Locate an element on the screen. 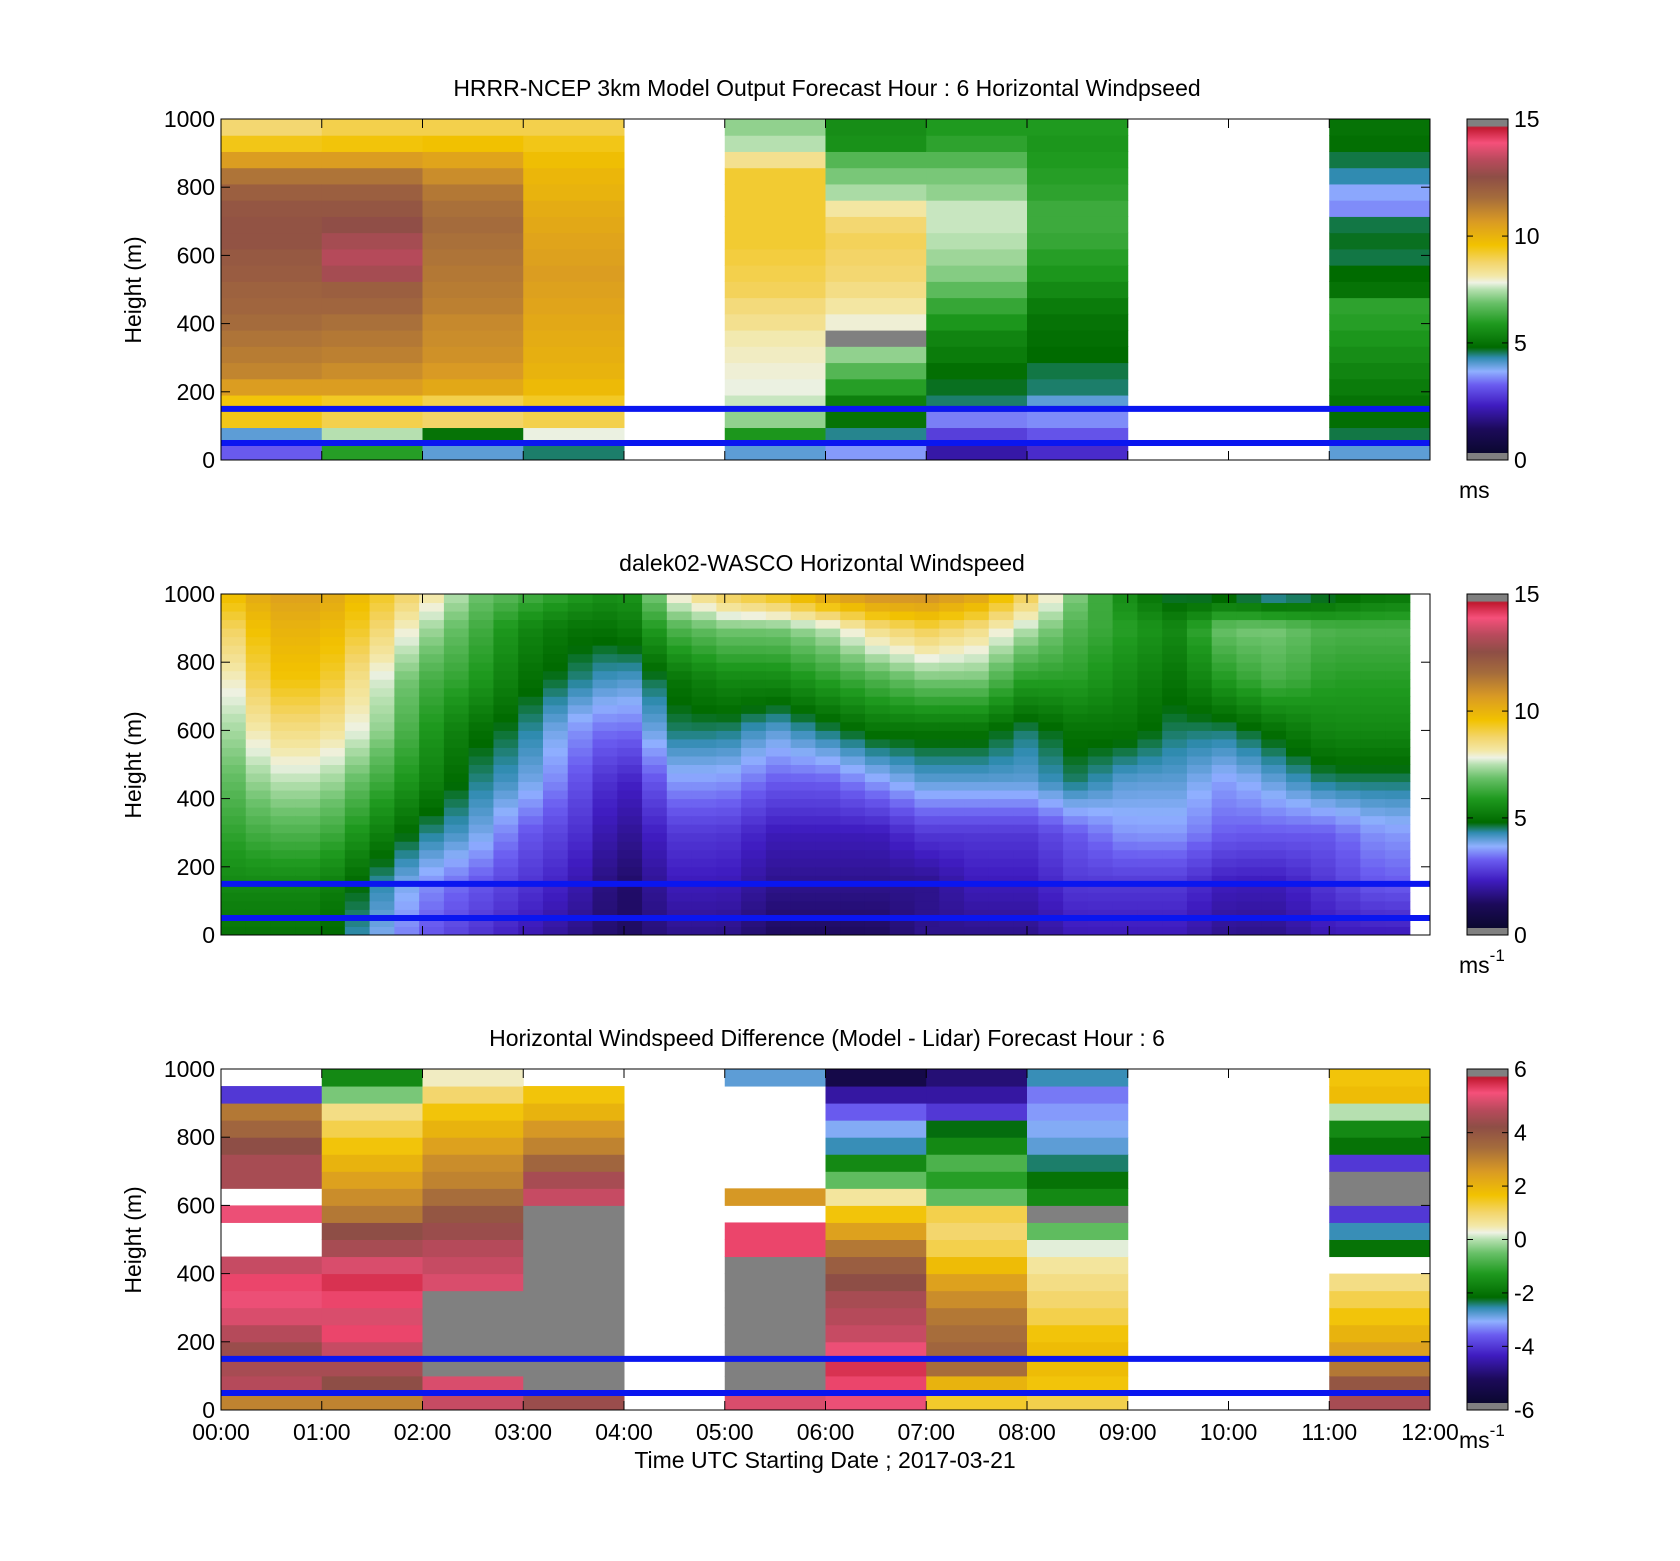  xtick-label: 09:00 is located at coordinates (1128, 1432).